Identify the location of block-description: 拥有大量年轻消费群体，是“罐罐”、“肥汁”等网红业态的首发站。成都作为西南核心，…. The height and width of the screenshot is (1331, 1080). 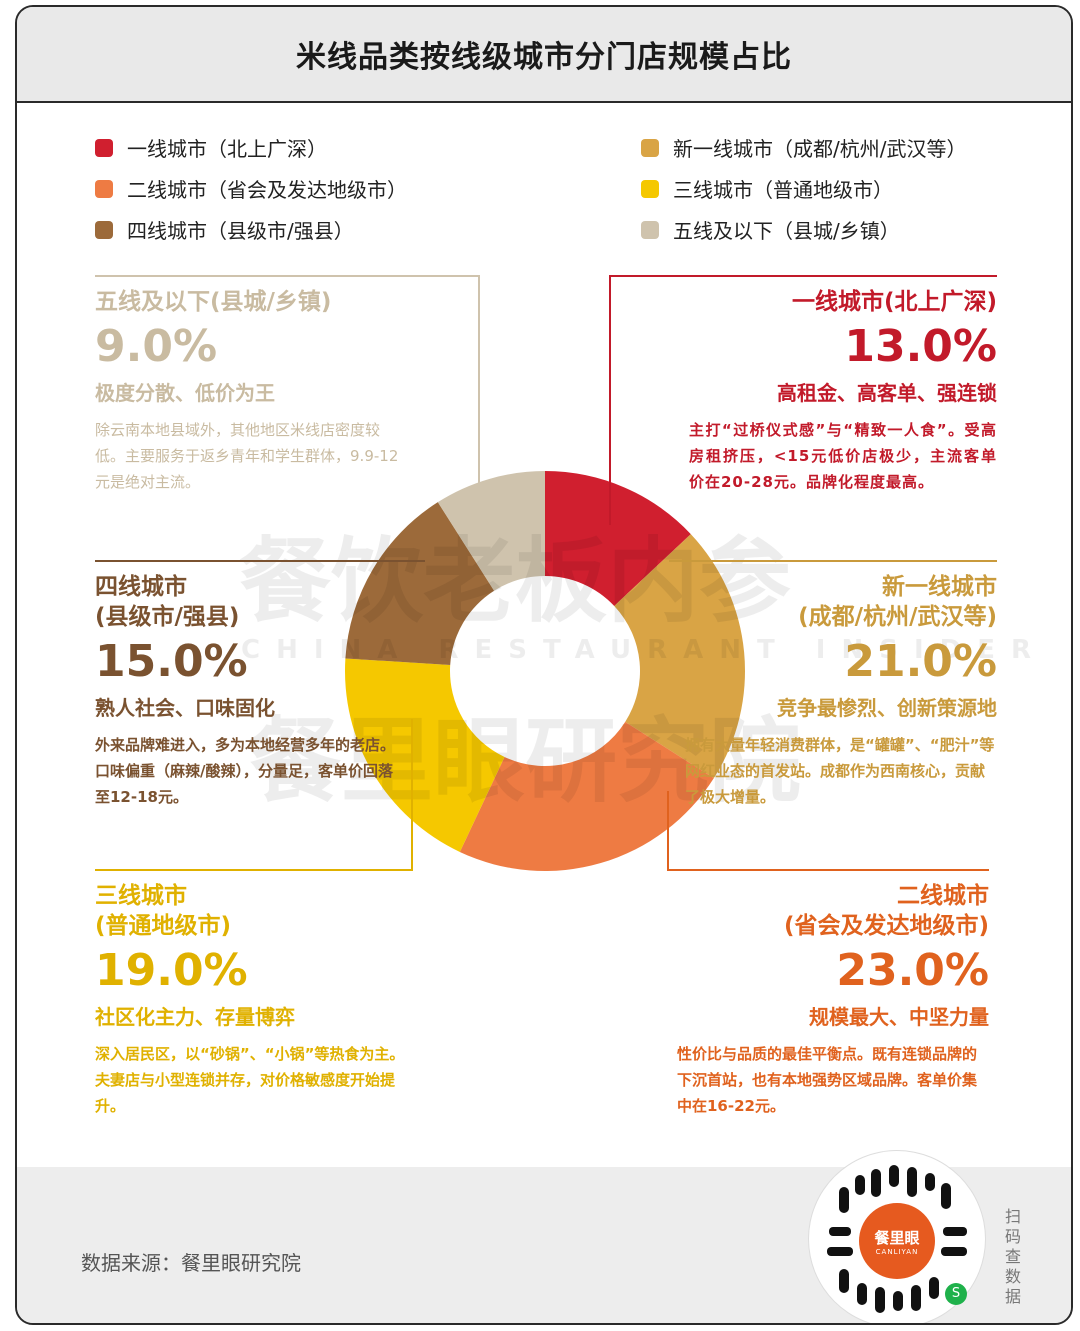
(840, 771).